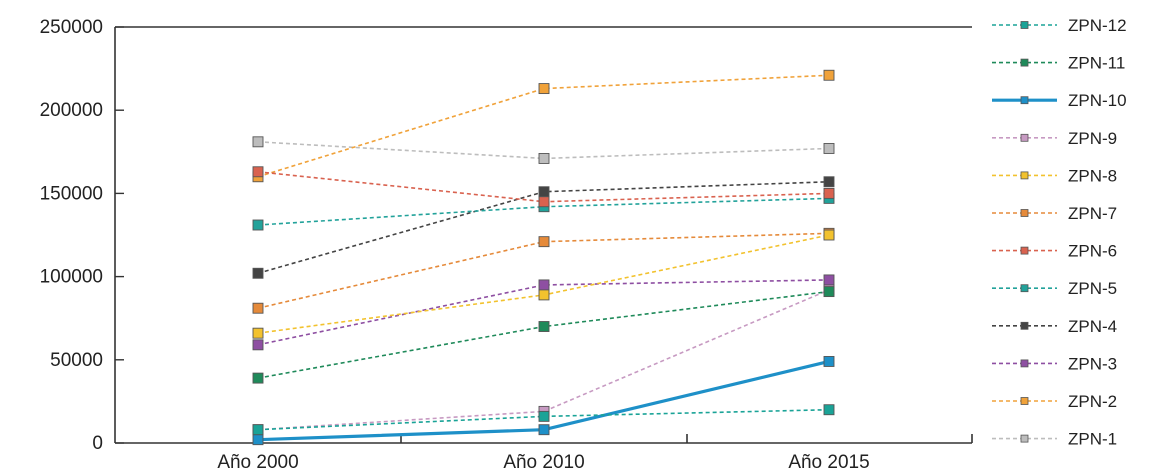  What do you see at coordinates (1054, 251) in the screenshot?
I see `legend-item-zpn-6: ZPN-6` at bounding box center [1054, 251].